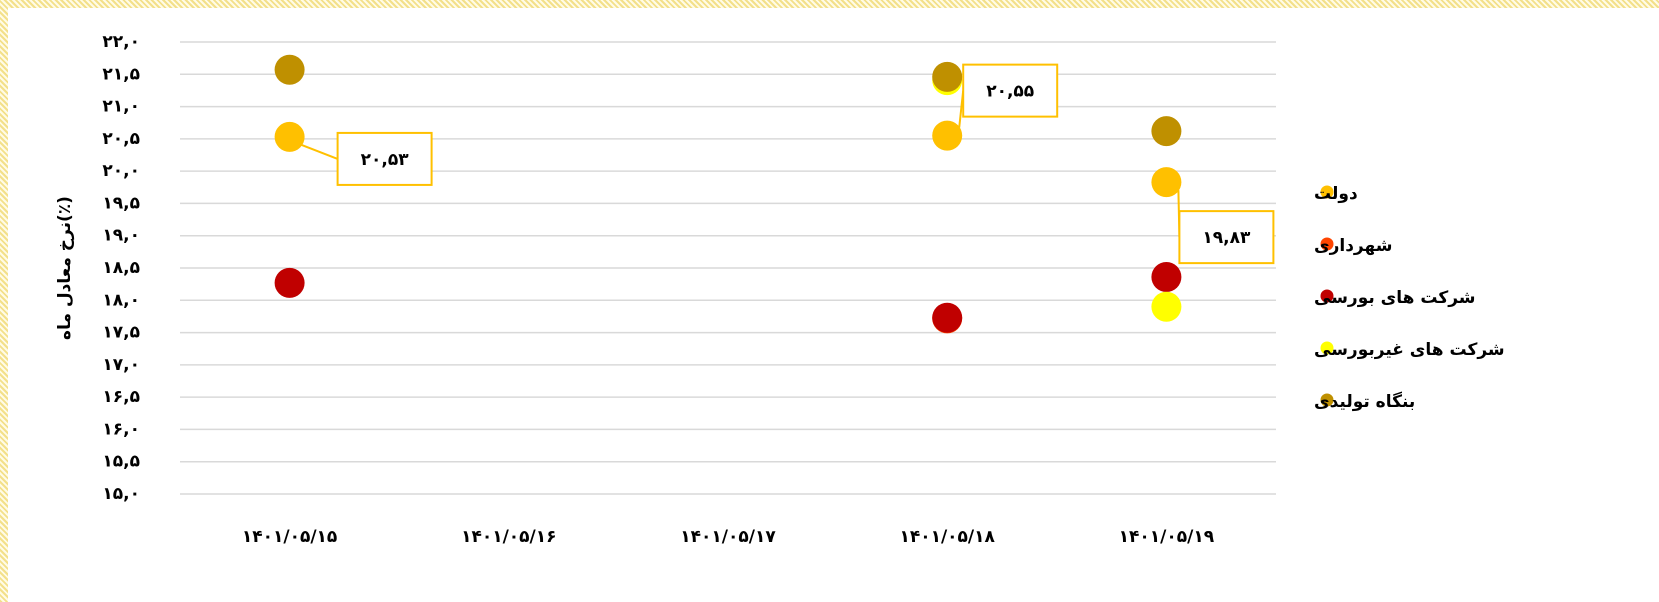 The width and height of the screenshot is (1659, 602). What do you see at coordinates (121, 365) in the screenshot?
I see `y-tick-label: ۱۷,۰` at bounding box center [121, 365].